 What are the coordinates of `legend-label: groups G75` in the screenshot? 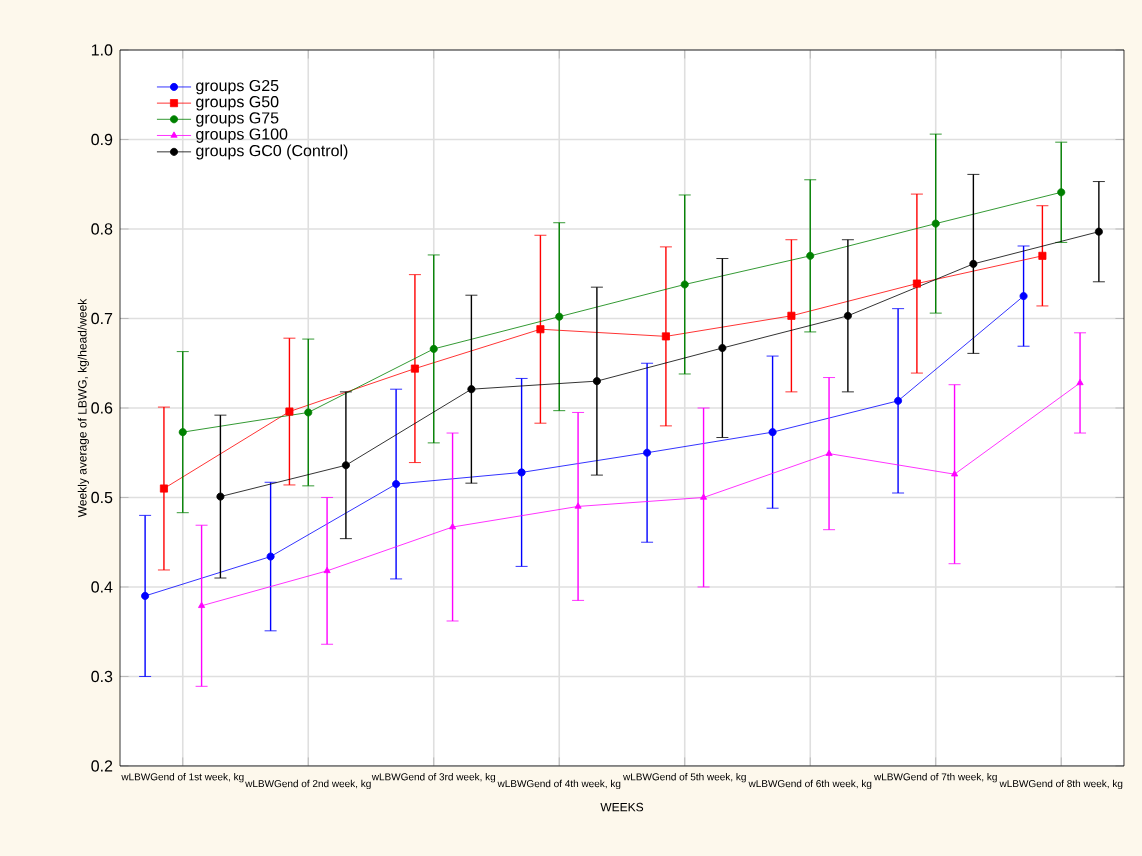 It's located at (237, 119).